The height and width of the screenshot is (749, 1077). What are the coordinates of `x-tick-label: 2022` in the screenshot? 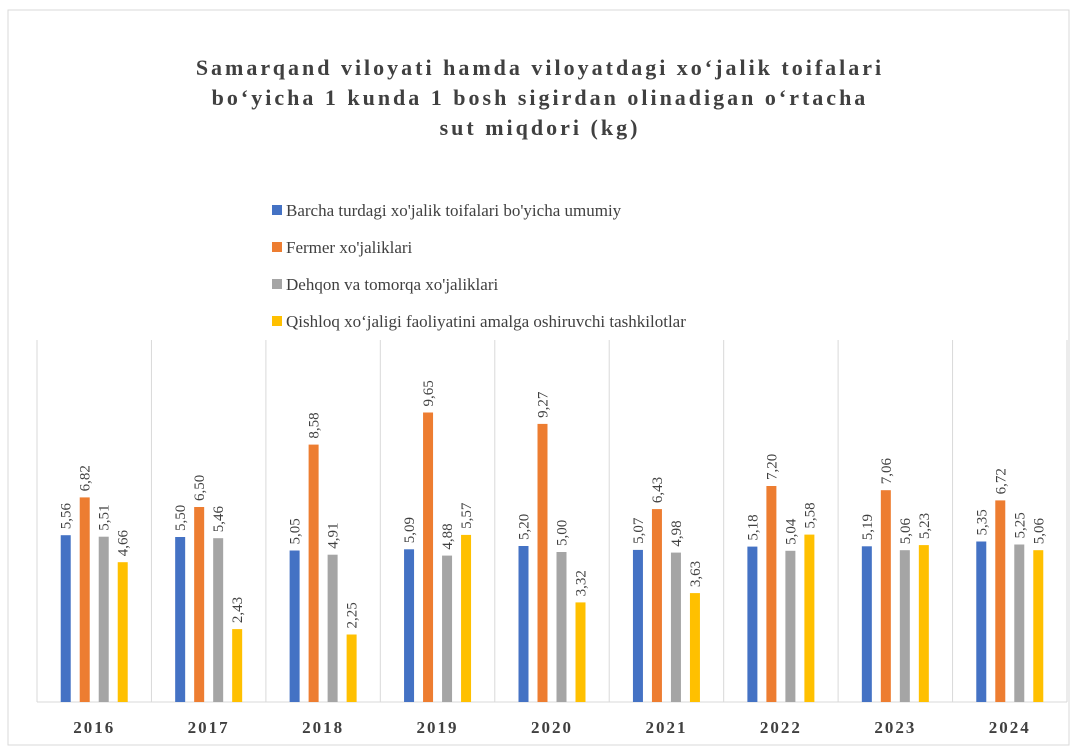 It's located at (781, 727).